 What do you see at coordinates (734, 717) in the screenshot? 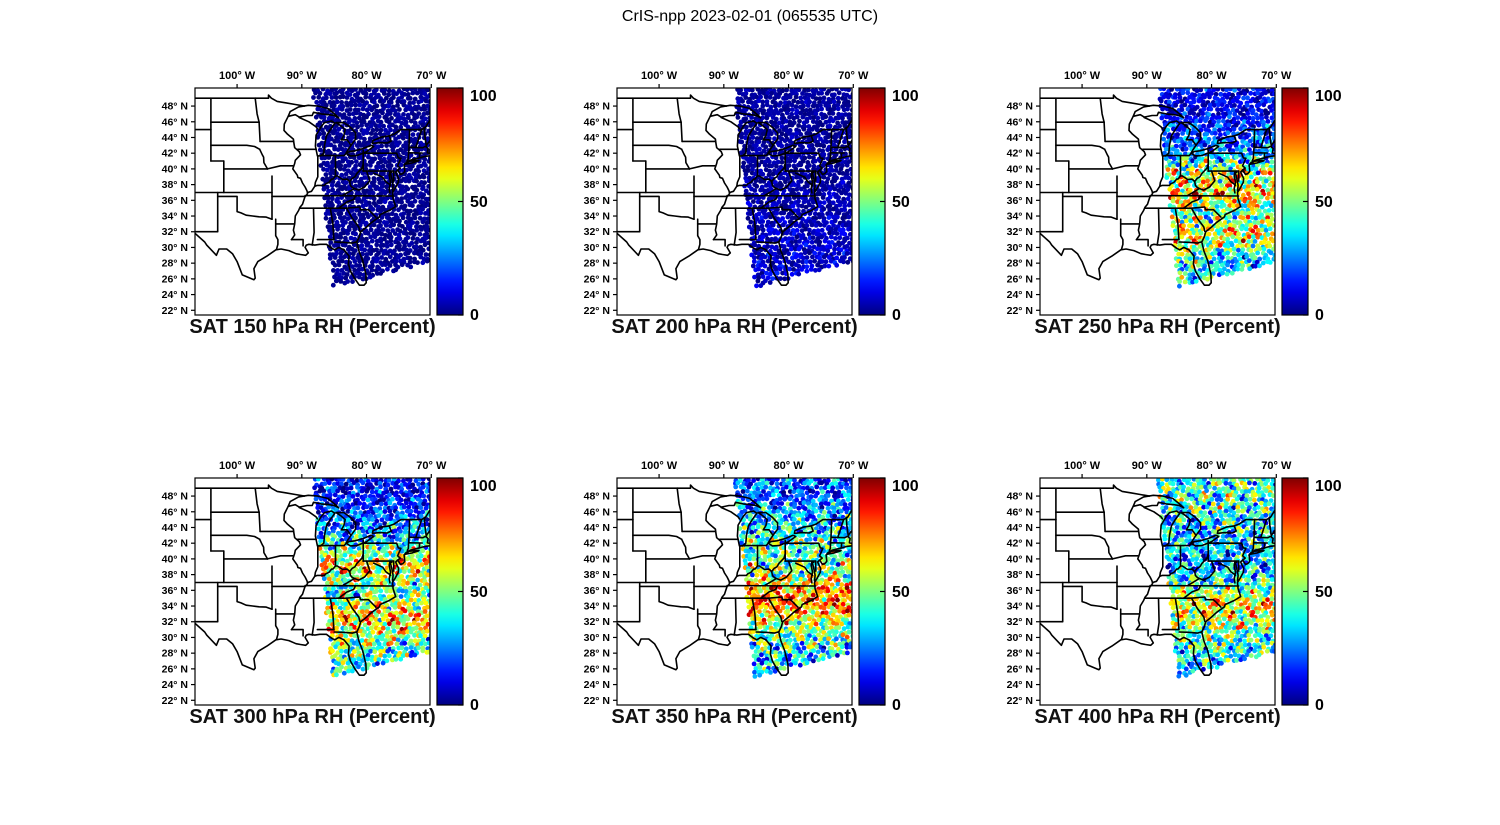
I see `panel-title-350hpa: SAT 350 hPa RH (Percent)` at bounding box center [734, 717].